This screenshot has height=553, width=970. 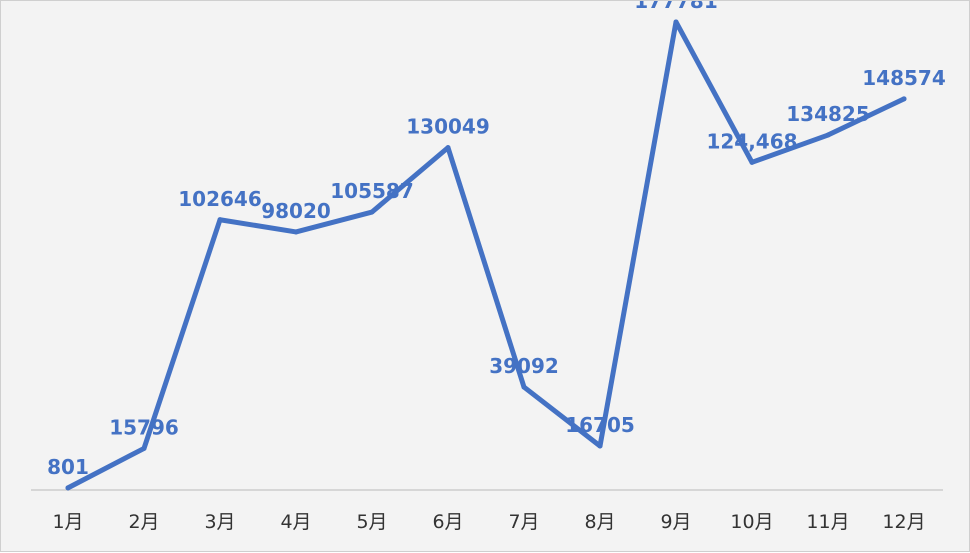 What do you see at coordinates (599, 522) in the screenshot?
I see `x-tick-label: 8月` at bounding box center [599, 522].